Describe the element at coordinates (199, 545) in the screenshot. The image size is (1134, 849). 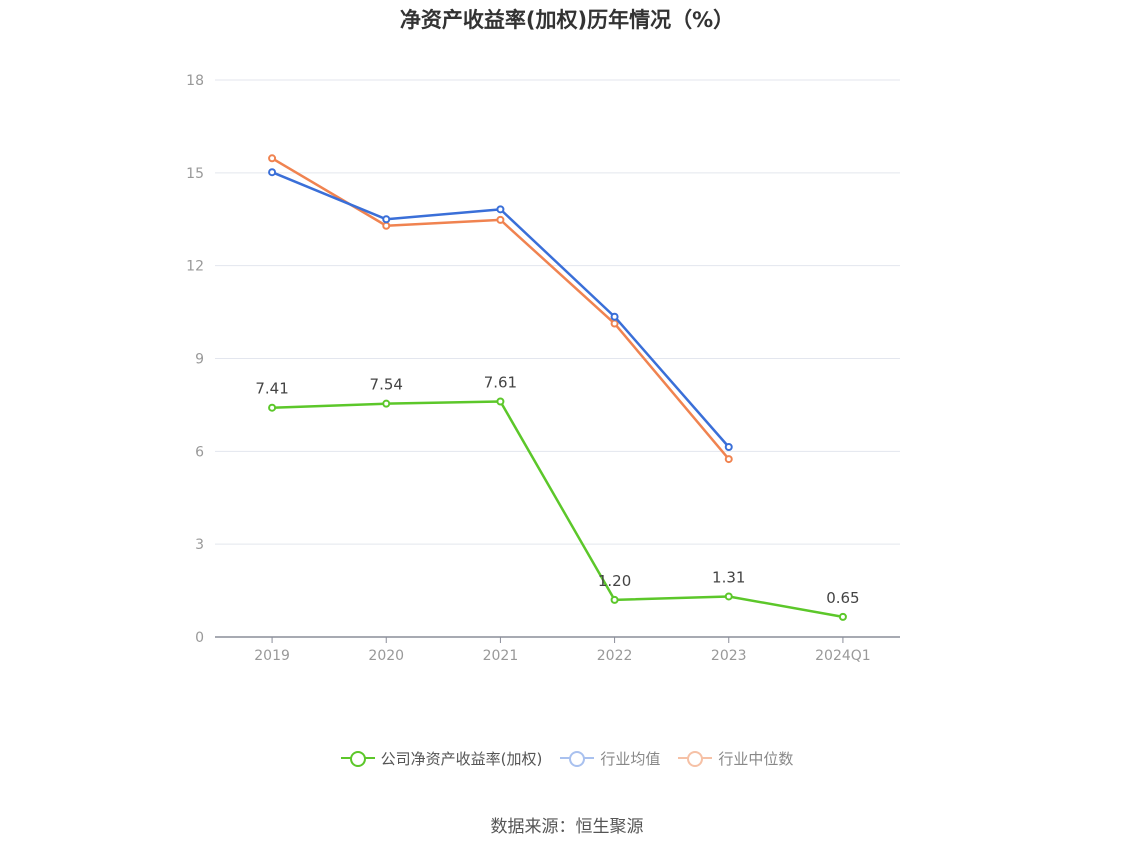
I see `y-tick-label: 3` at that location.